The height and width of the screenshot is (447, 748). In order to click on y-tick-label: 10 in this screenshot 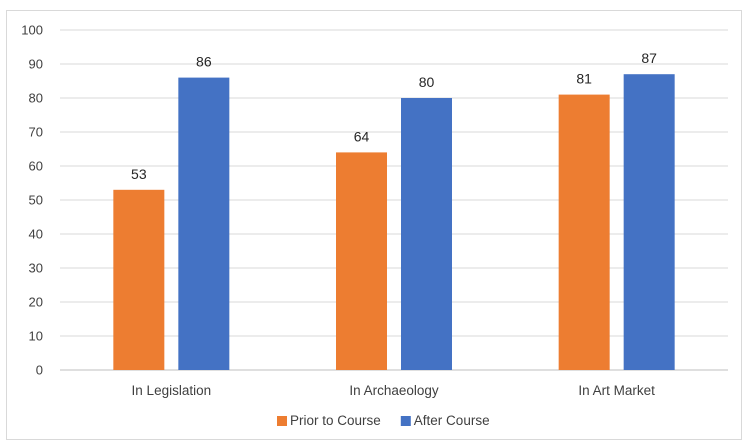, I will do `click(36, 336)`.